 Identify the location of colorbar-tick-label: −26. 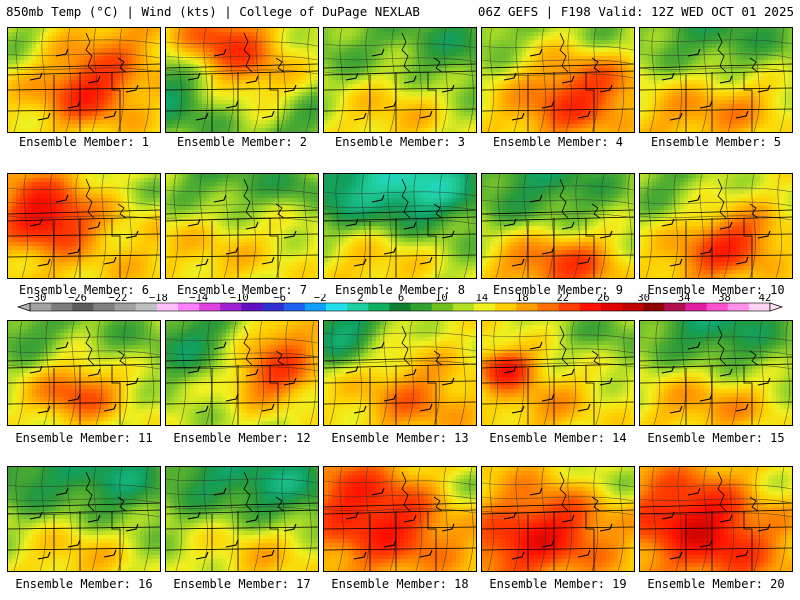
(77, 299).